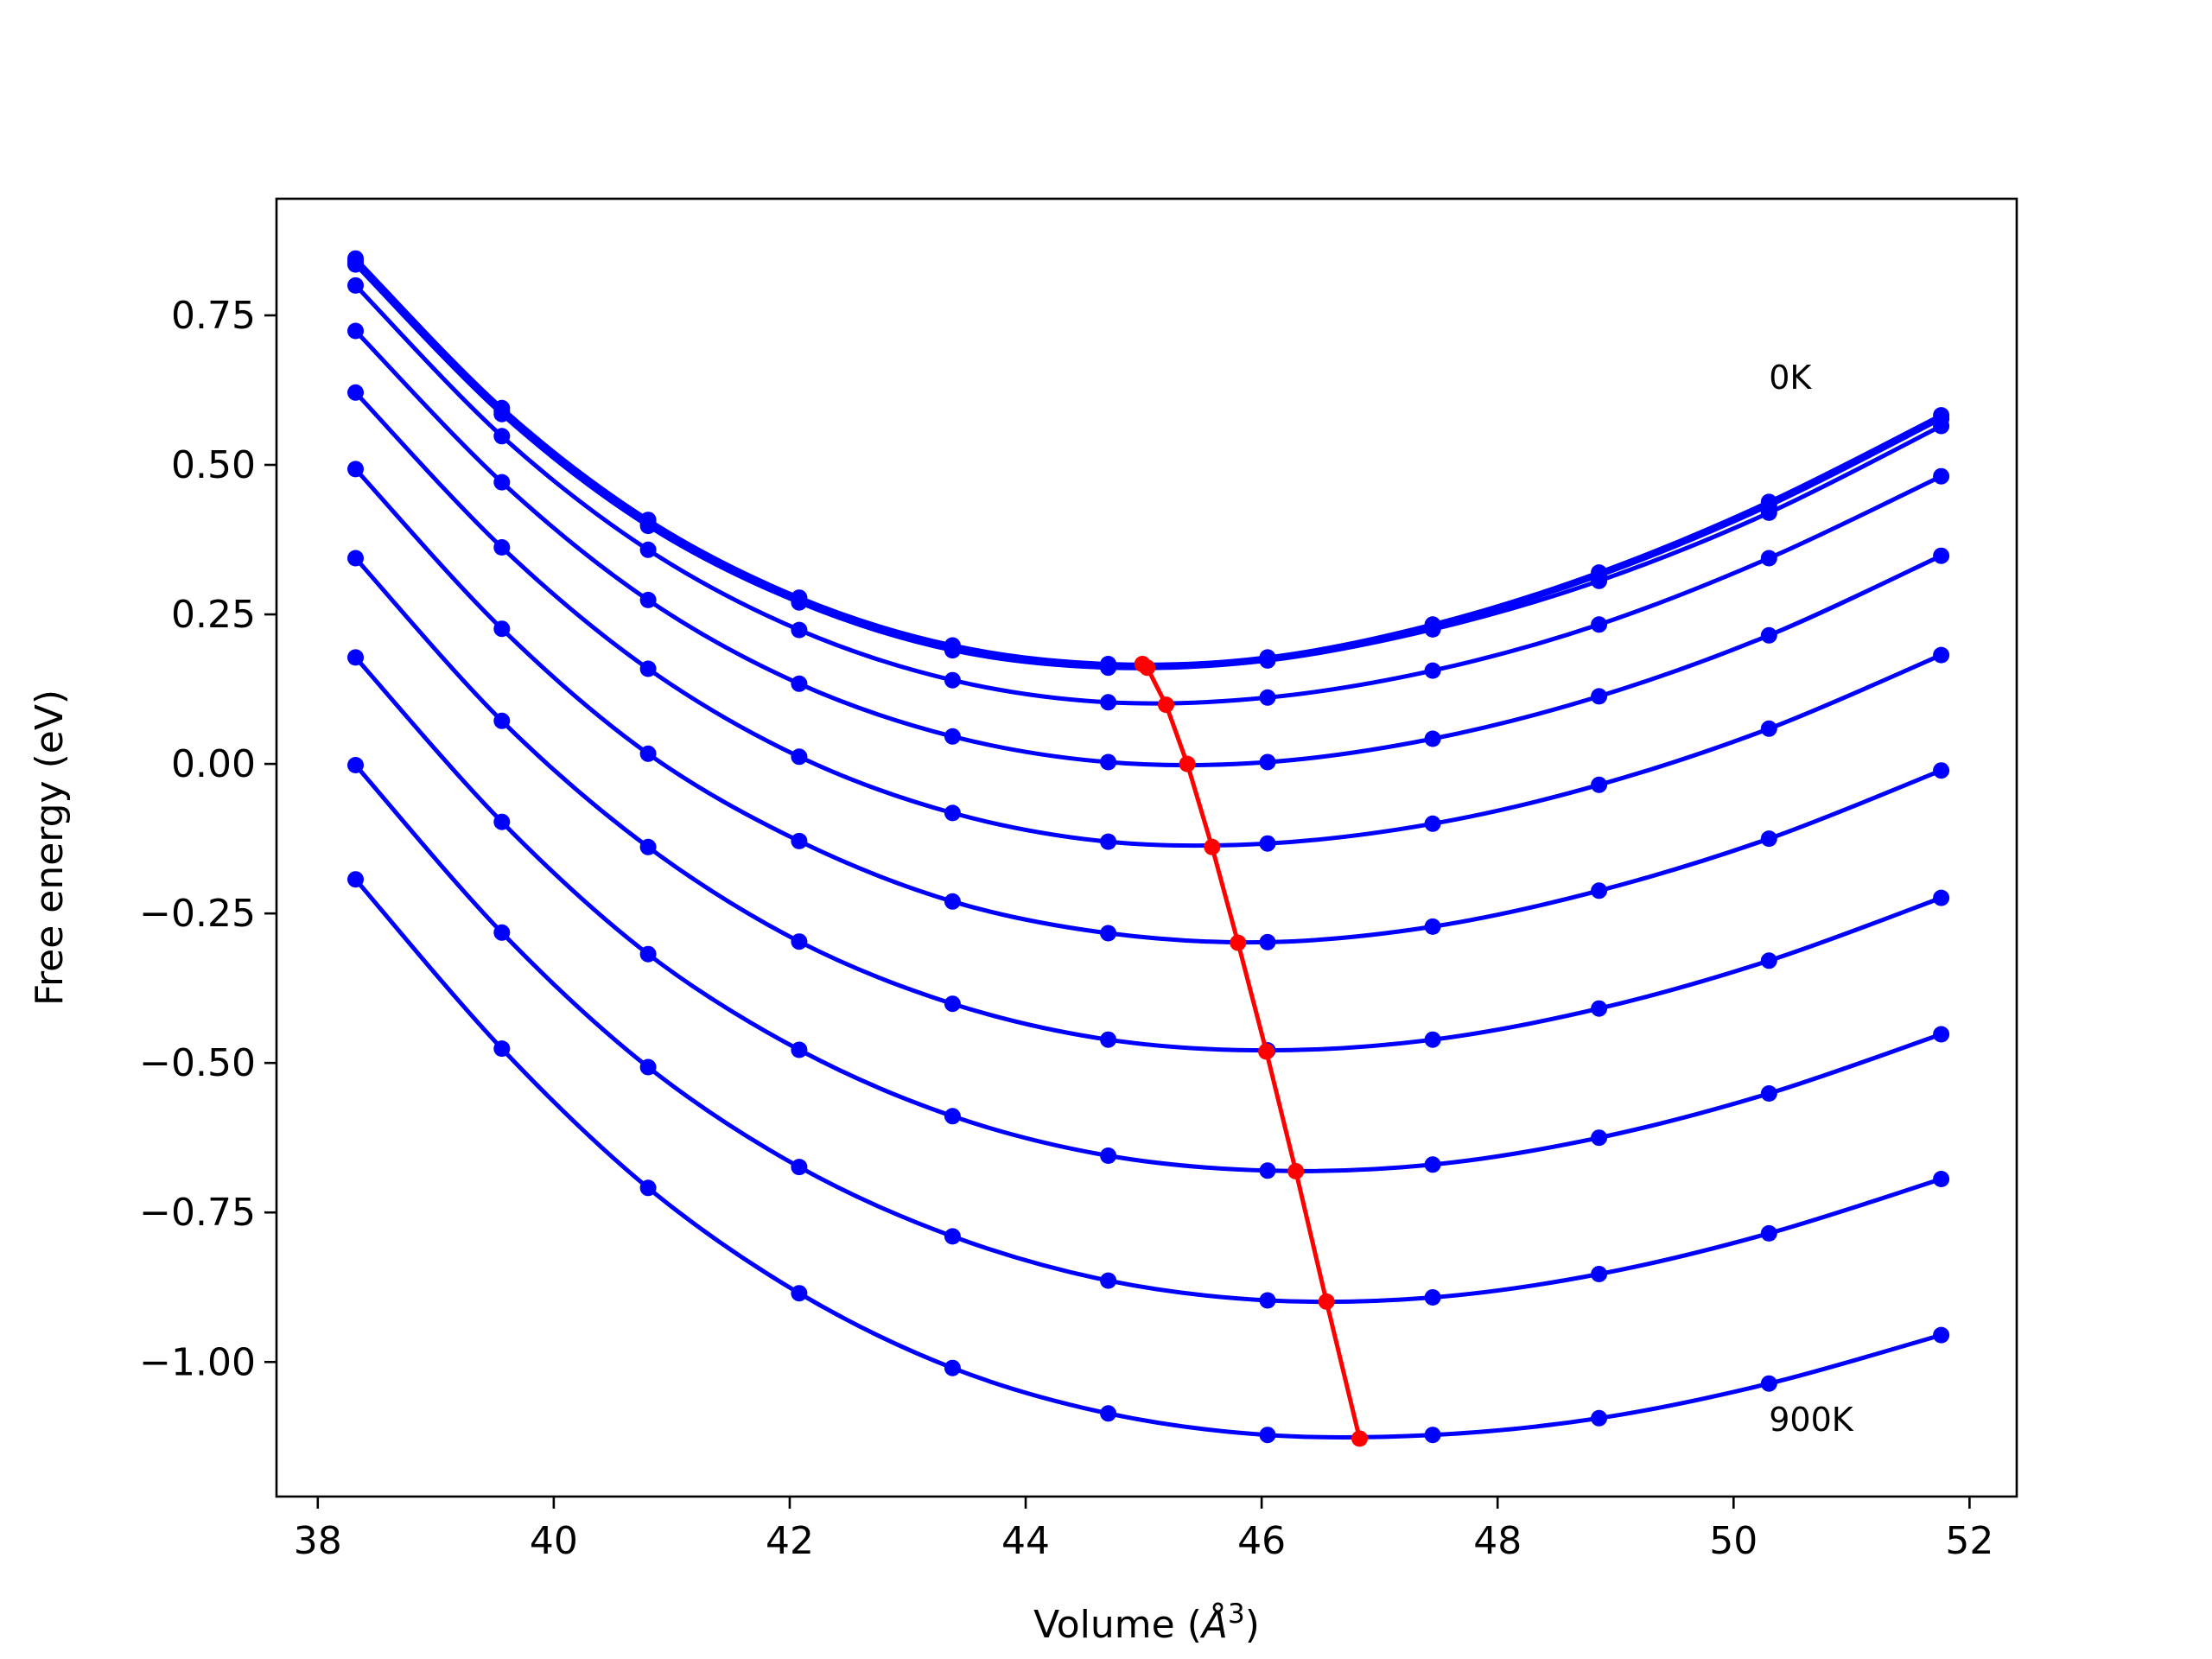 This screenshot has width=2212, height=1659. I want to click on y-tick-label-4: −0.25, so click(197, 914).